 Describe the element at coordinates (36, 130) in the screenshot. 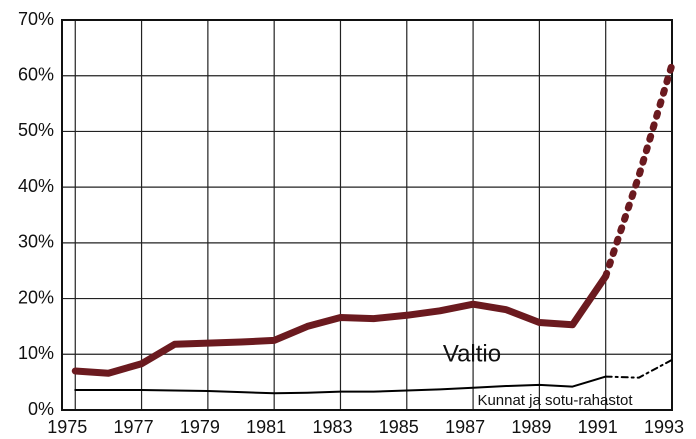

I see `y-tick-label: 50%` at that location.